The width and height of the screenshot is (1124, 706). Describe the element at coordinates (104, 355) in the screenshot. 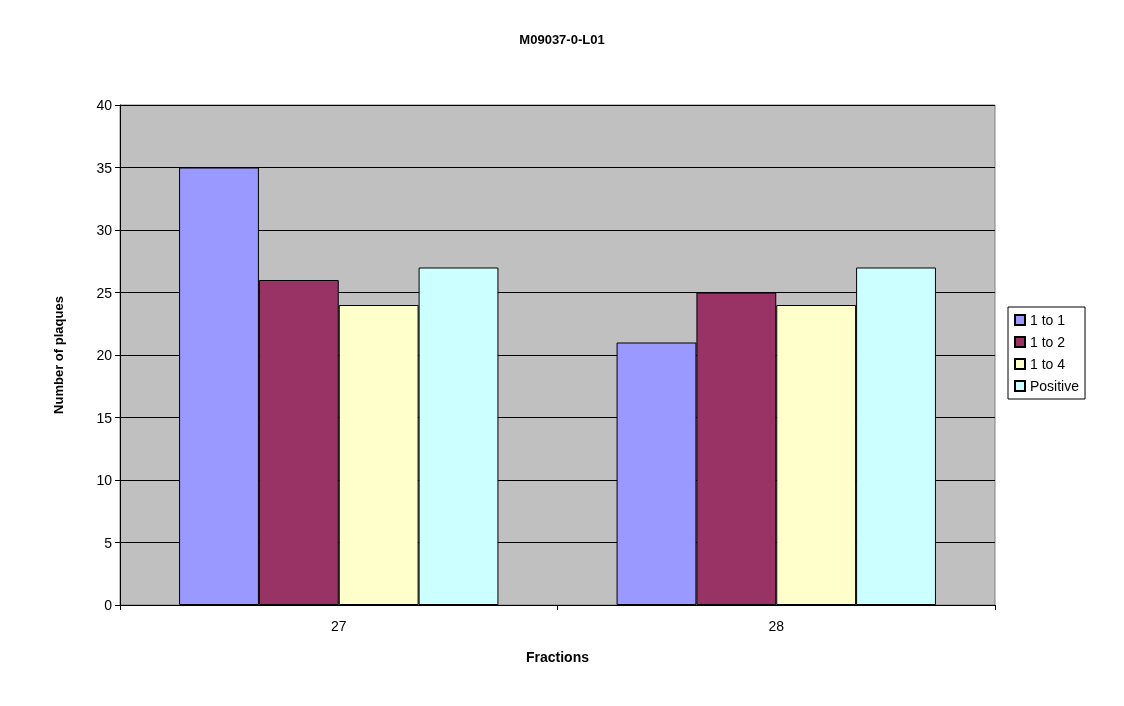

I see `y-tick-label: 20` at that location.